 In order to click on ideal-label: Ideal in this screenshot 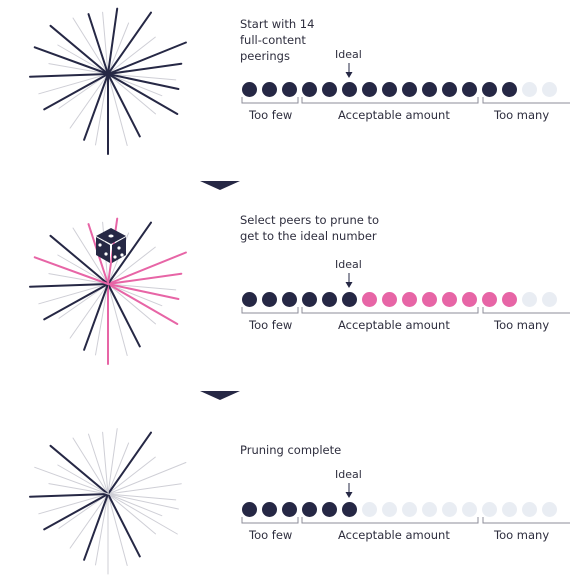, I will do `click(348, 474)`.